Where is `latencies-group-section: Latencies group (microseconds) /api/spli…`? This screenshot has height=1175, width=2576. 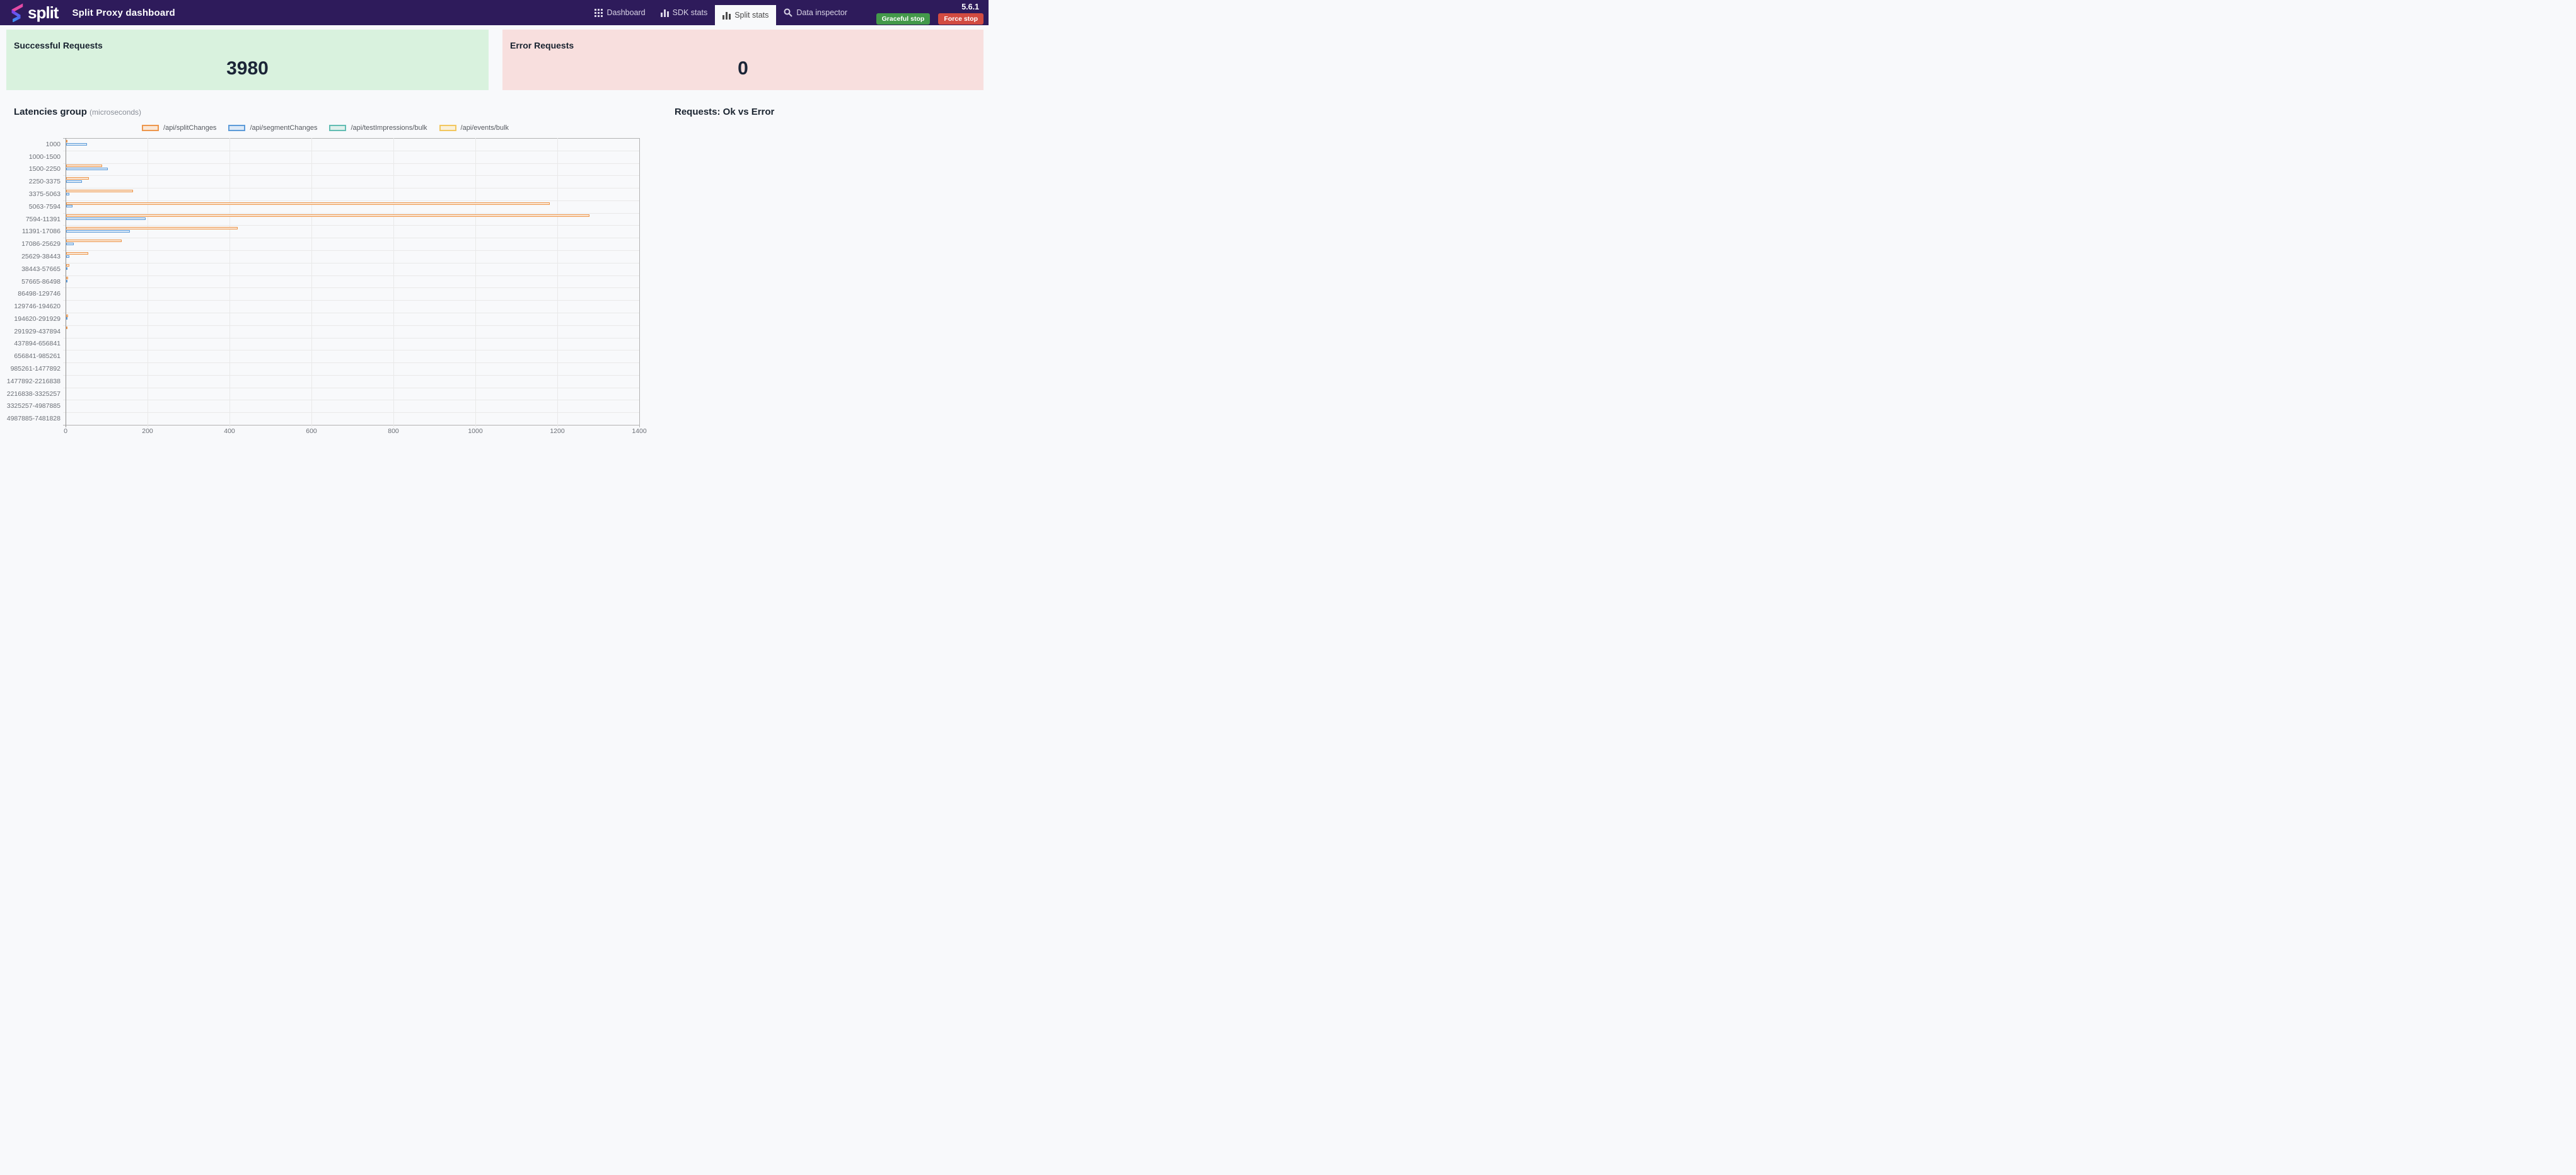
latencies-group-section: Latencies group (microseconds) /api/spli… is located at coordinates (326, 274).